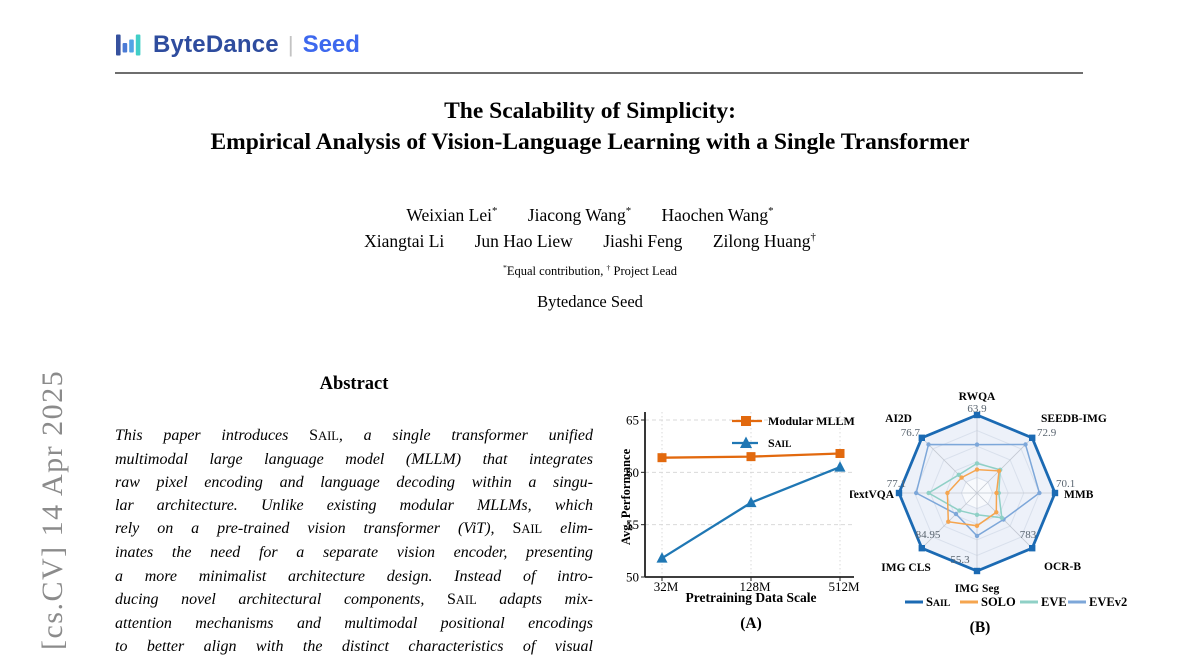 The width and height of the screenshot is (1200, 658). I want to click on author: Jiacong Wang*, so click(579, 215).